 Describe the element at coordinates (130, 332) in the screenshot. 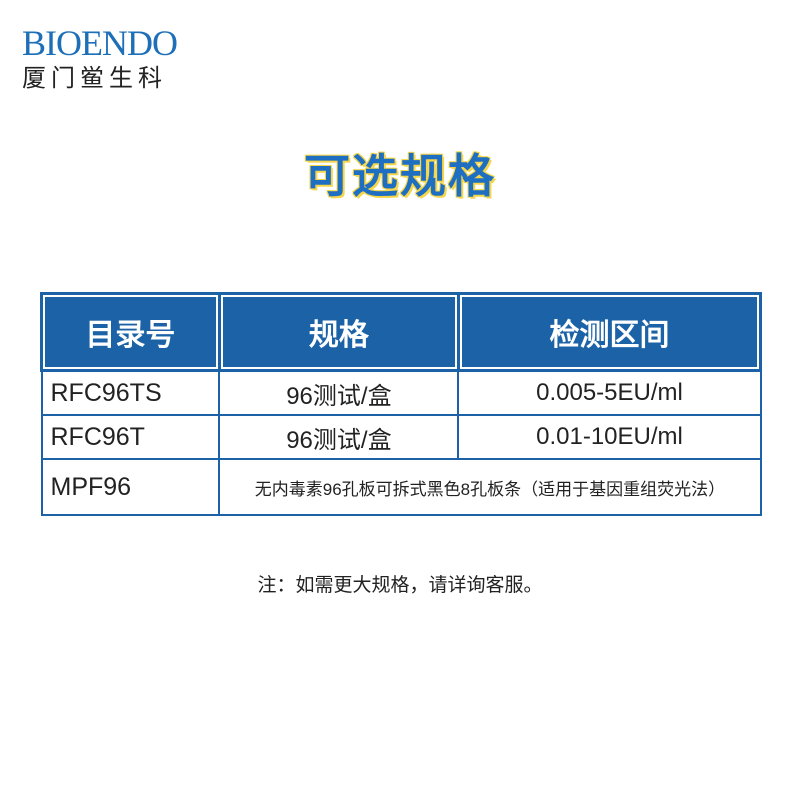

I see `header-cell: 目录号` at that location.